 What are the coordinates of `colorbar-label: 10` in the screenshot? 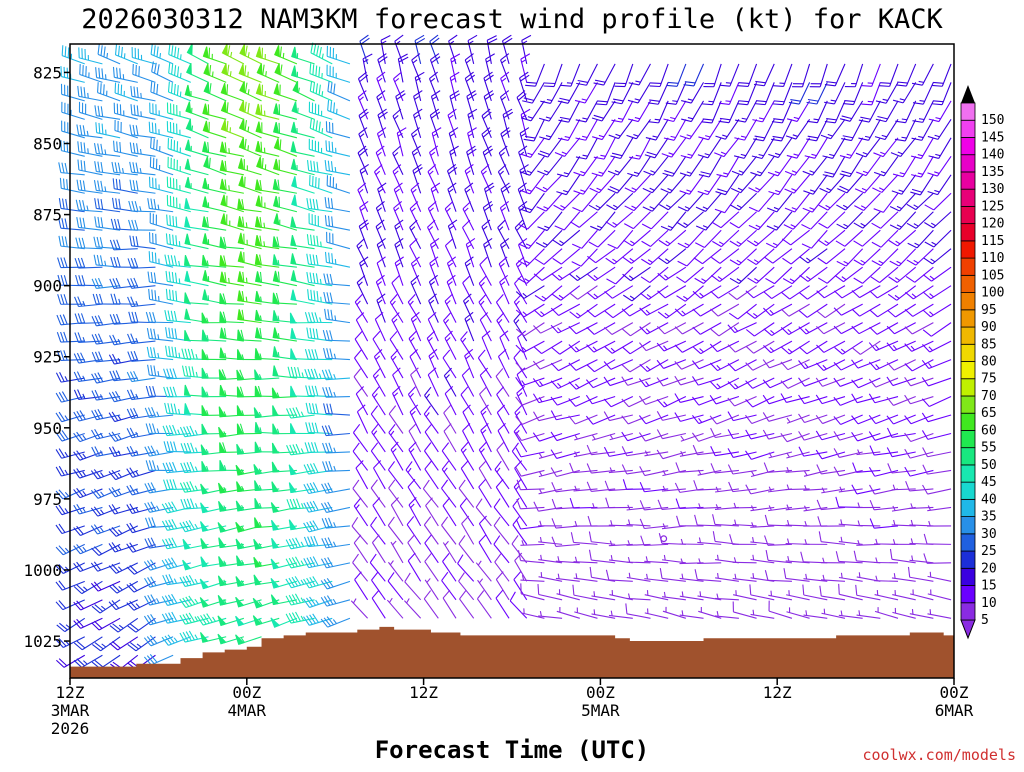 It's located at (989, 603).